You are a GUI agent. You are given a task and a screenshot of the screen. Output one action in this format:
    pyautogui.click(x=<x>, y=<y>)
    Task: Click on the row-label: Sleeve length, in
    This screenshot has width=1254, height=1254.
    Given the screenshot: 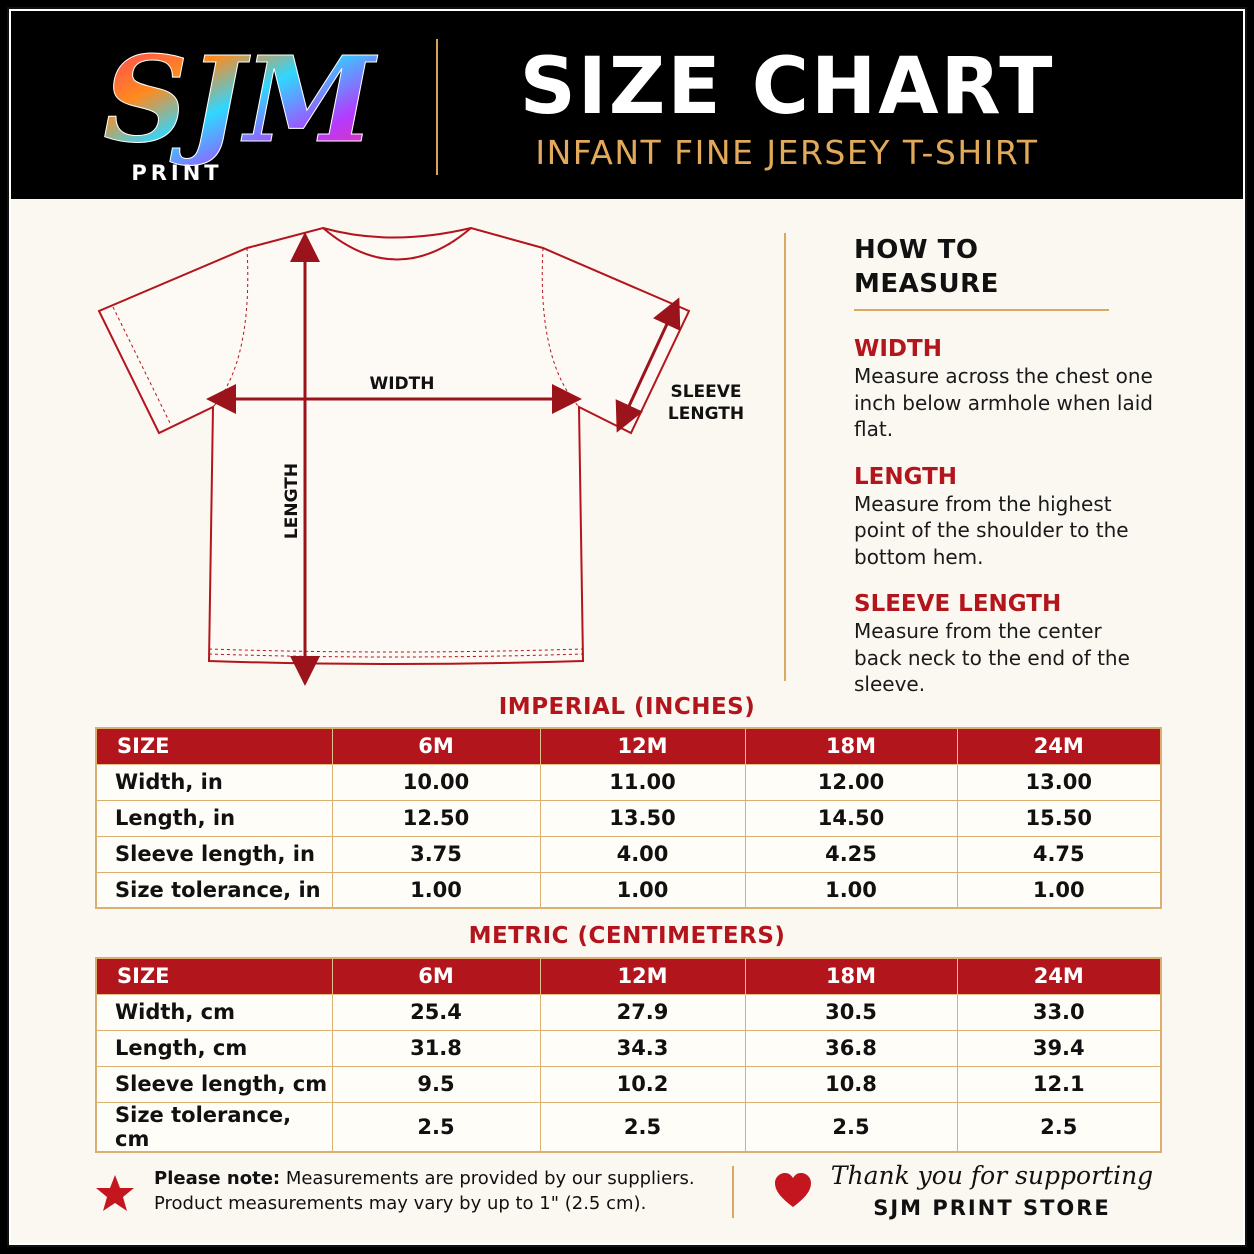 What is the action you would take?
    pyautogui.click(x=214, y=854)
    